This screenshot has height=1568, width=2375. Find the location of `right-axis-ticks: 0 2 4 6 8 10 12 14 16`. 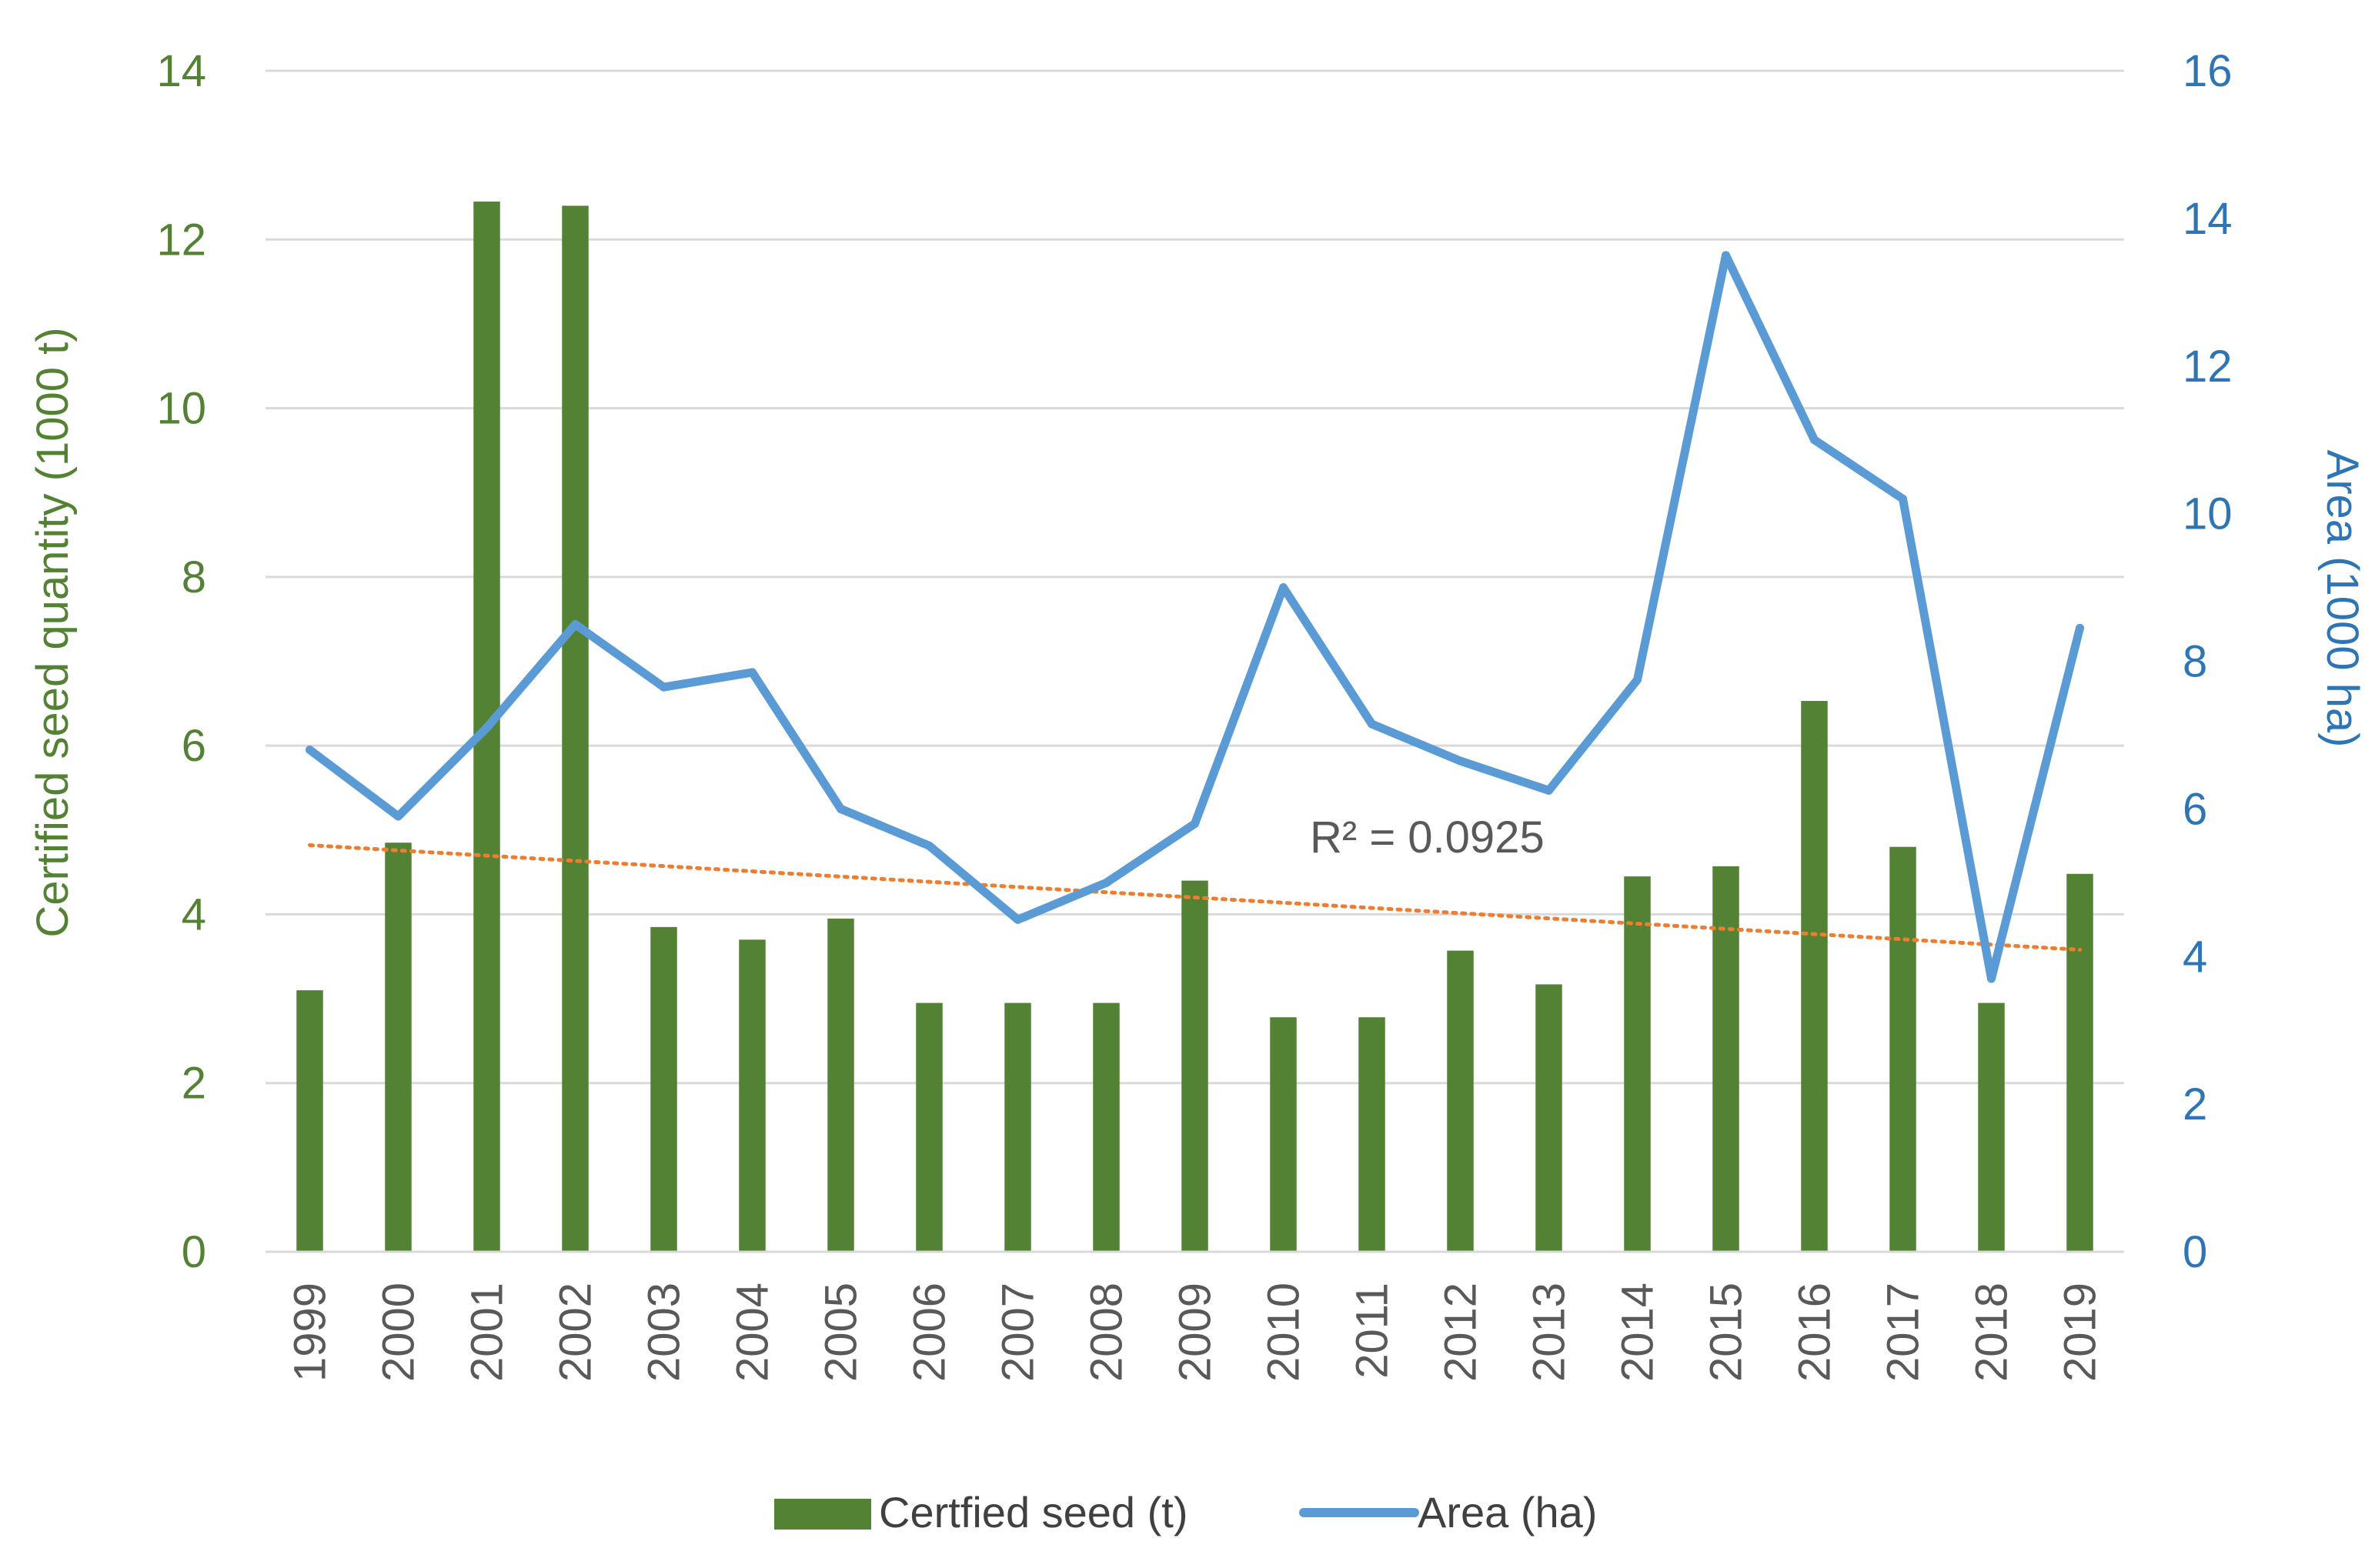

right-axis-ticks: 0 2 4 6 8 10 12 14 16 is located at coordinates (2208, 661).